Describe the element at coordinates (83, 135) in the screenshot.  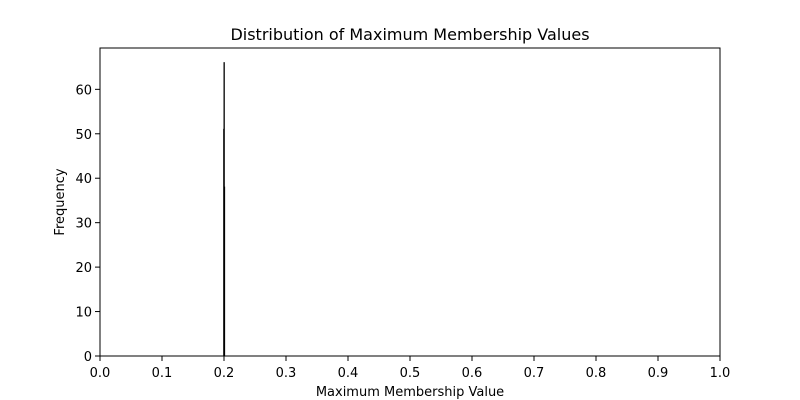
I see `y-tick-label: 50` at that location.